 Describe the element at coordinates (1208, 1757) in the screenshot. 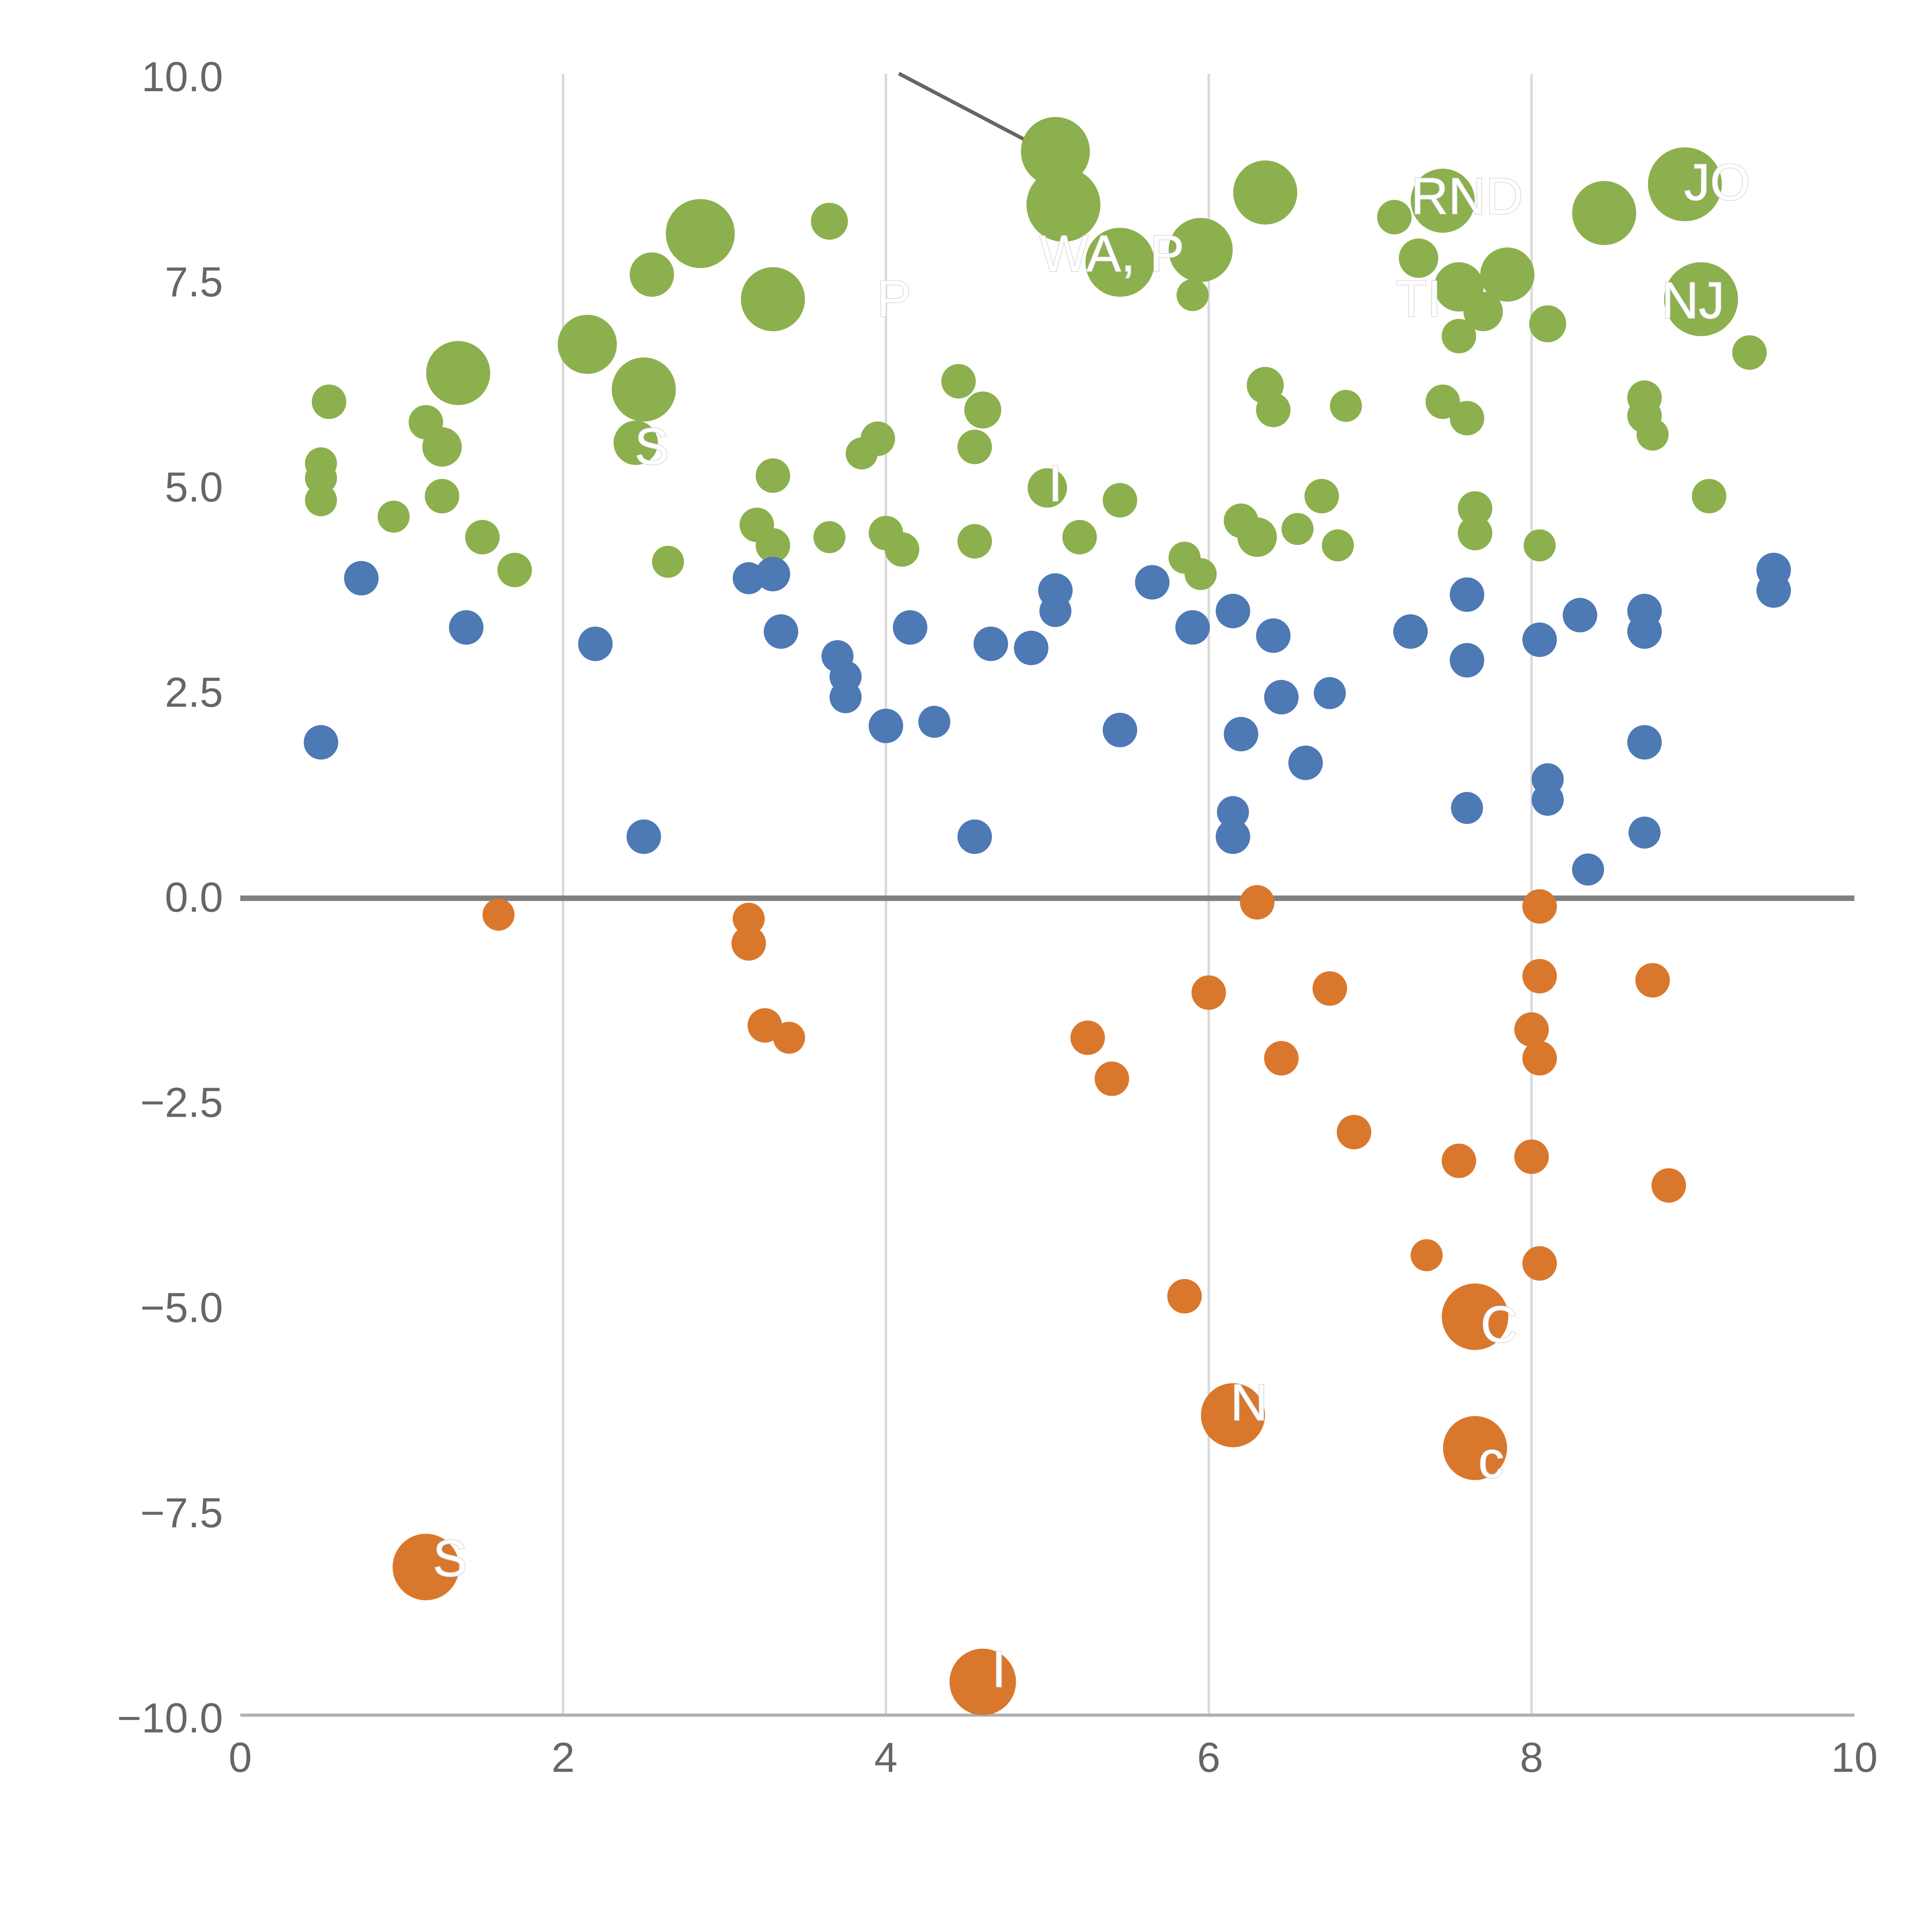

I see `x-tick-label: 6` at that location.